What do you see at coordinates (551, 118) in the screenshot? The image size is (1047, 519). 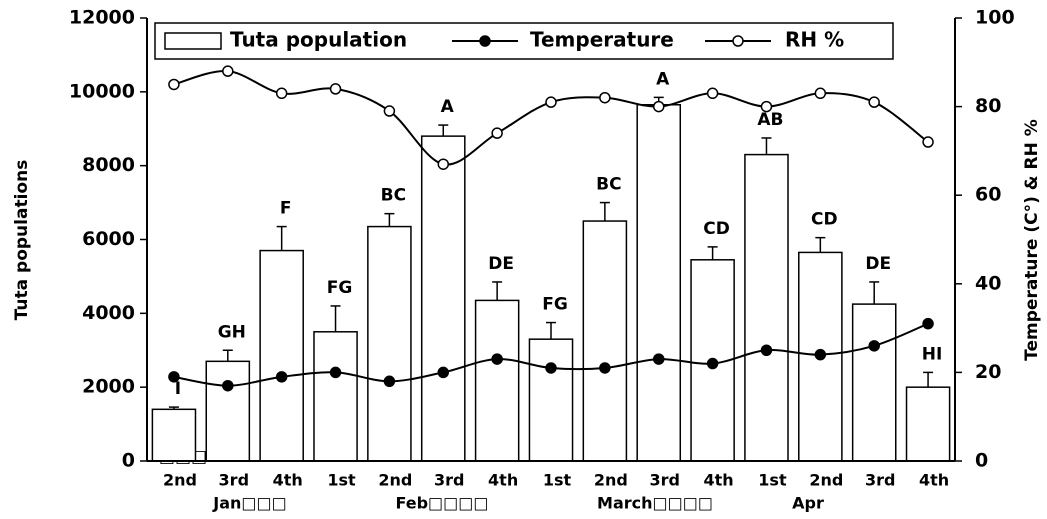 I see `line` at bounding box center [551, 118].